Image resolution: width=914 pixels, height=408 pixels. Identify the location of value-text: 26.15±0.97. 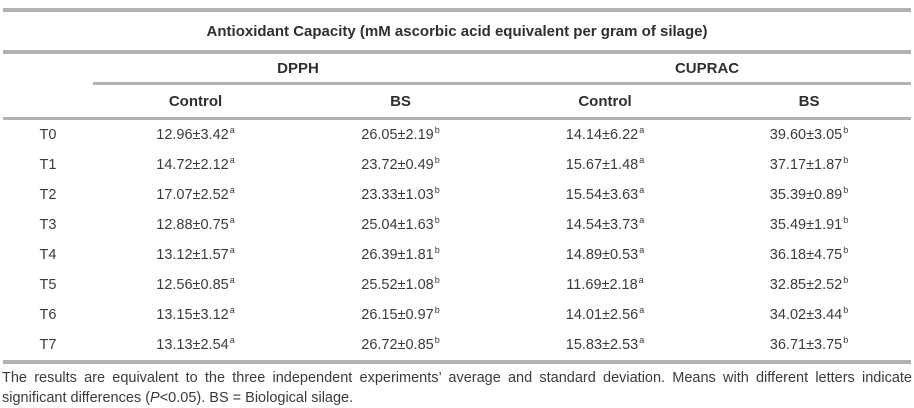
(397, 315).